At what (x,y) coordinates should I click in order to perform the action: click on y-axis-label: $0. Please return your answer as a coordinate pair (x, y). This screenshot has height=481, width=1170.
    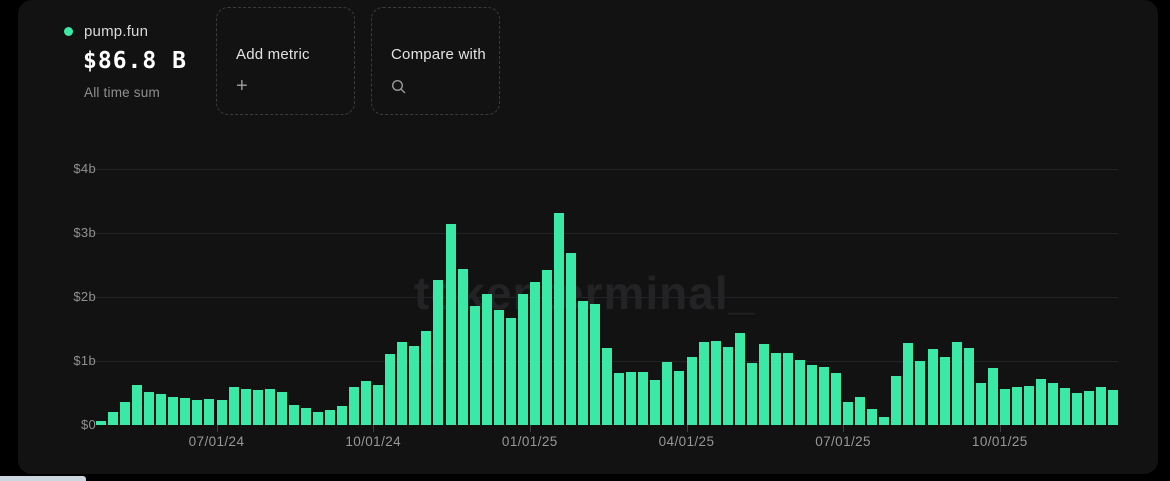
    Looking at the image, I should click on (88, 424).